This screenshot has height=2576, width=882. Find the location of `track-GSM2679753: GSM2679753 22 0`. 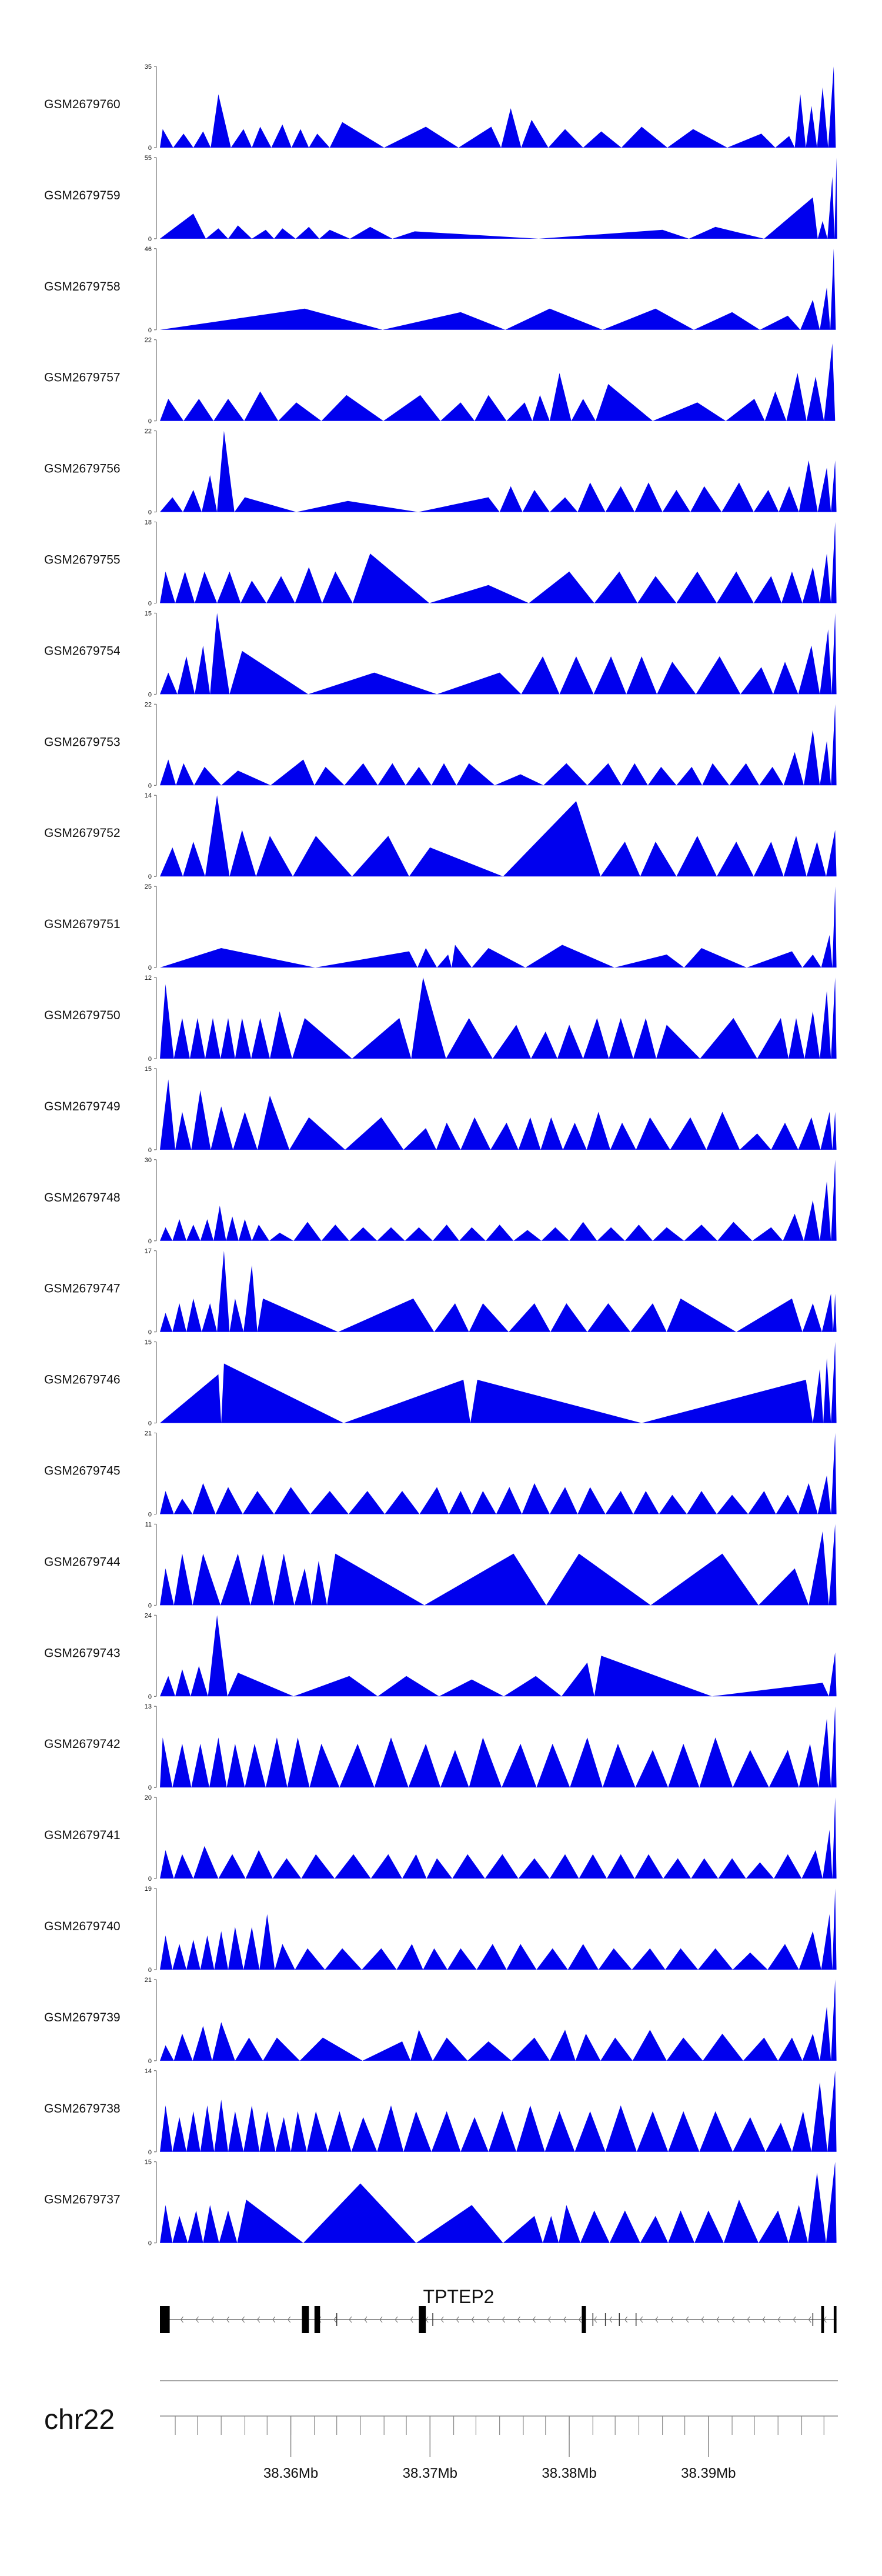

track-GSM2679753: GSM2679753 22 0 is located at coordinates (441, 745).